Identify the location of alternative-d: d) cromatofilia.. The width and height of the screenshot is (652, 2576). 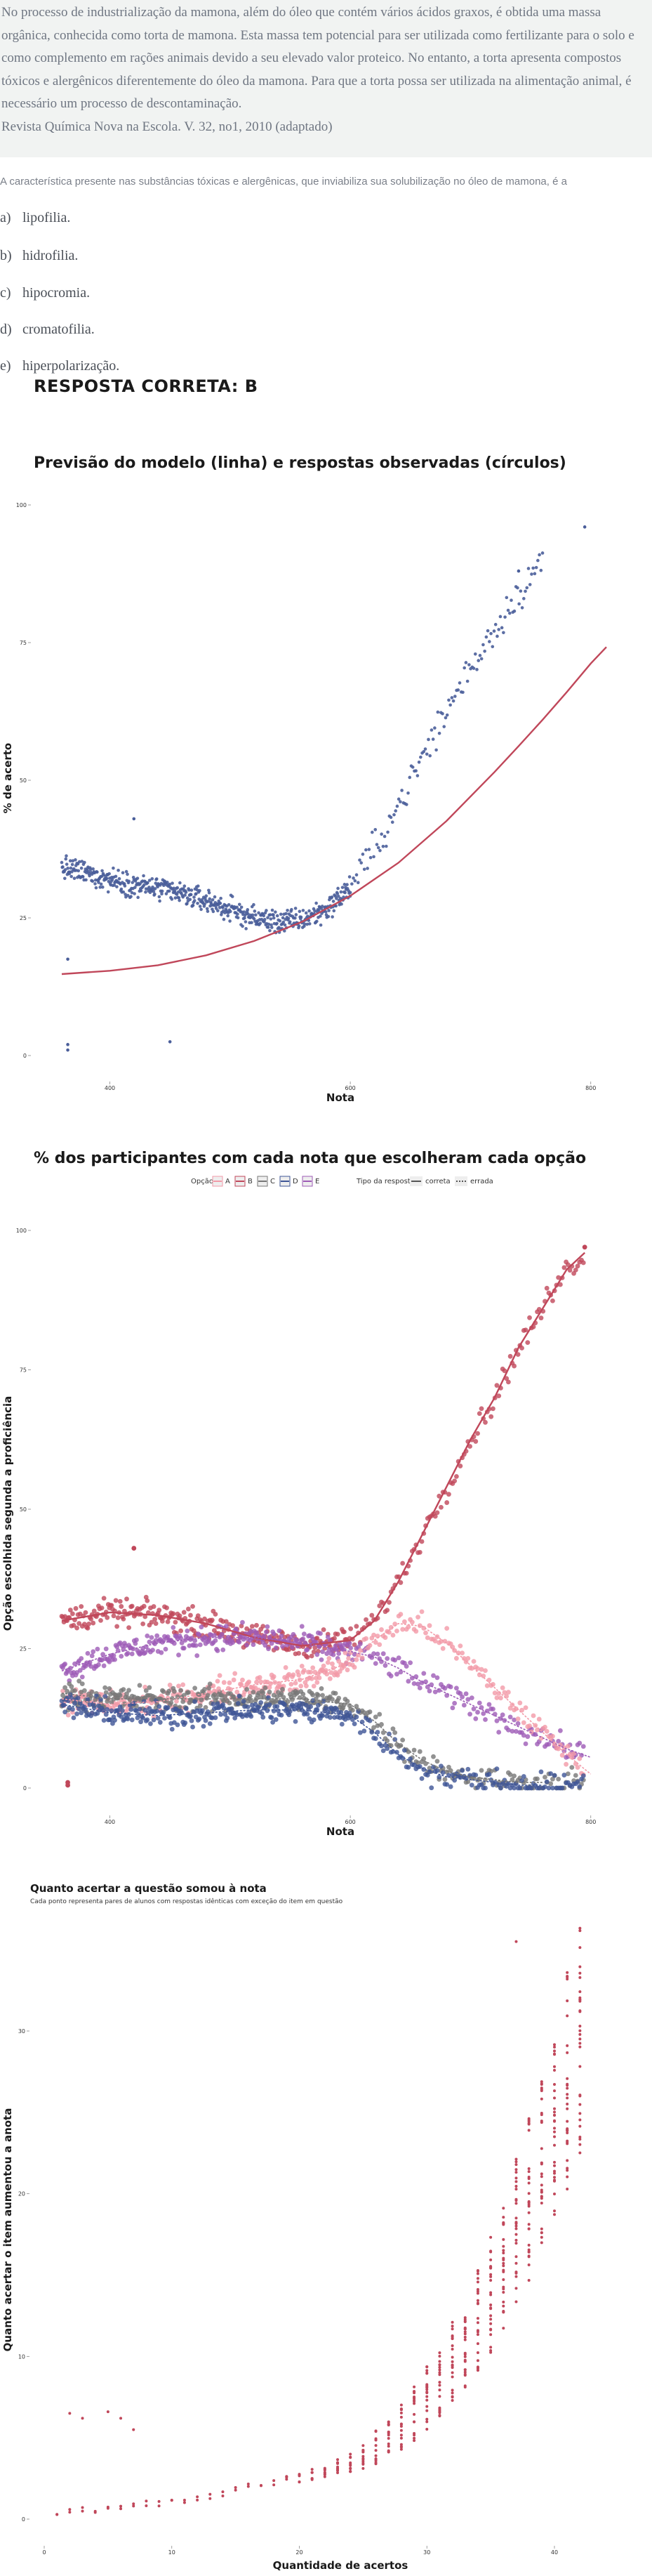
(47, 330).